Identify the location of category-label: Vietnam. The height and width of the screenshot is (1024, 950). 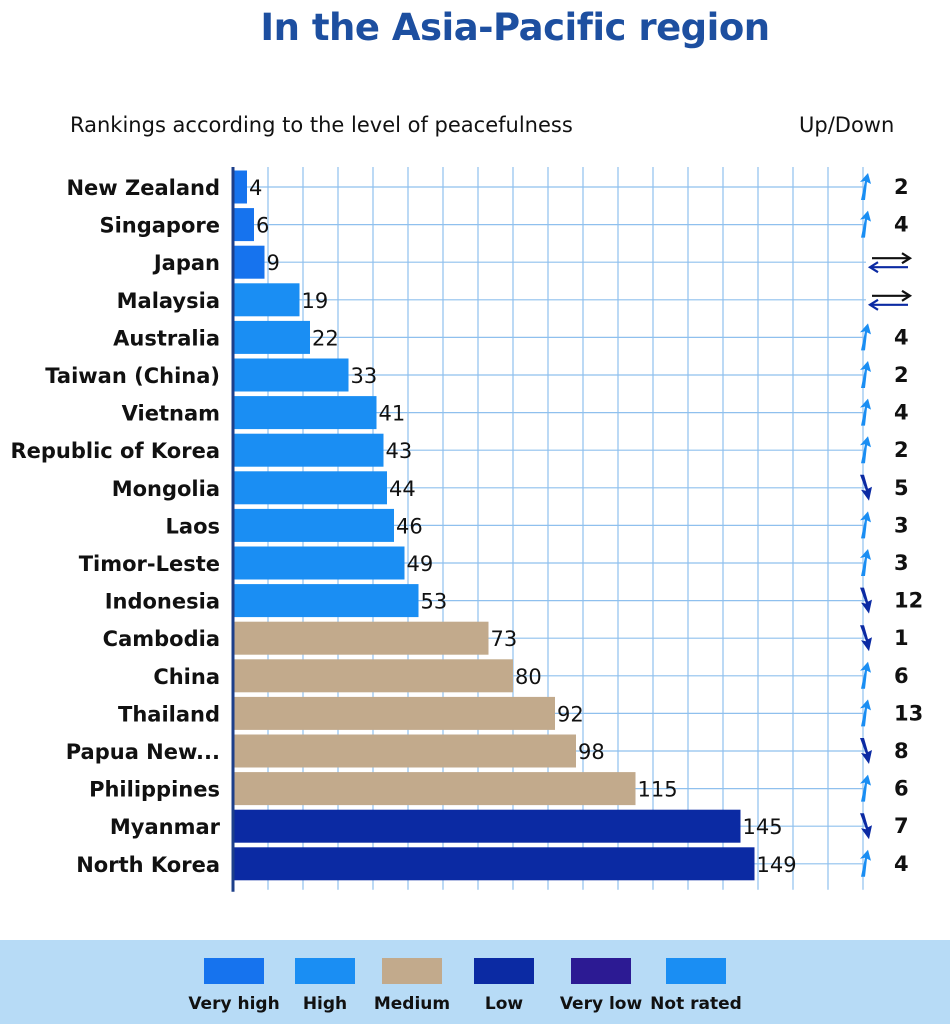
(171, 414).